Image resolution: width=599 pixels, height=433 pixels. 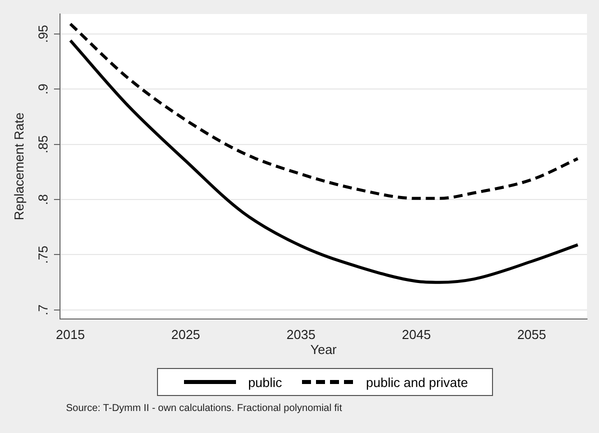 What do you see at coordinates (185, 334) in the screenshot?
I see `x-tick-label: 2025` at bounding box center [185, 334].